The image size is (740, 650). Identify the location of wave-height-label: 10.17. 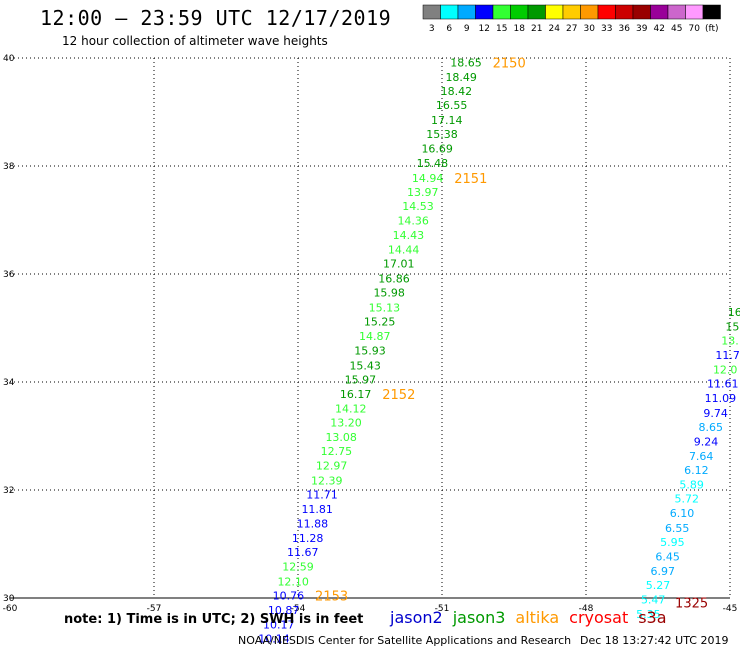
(279, 624).